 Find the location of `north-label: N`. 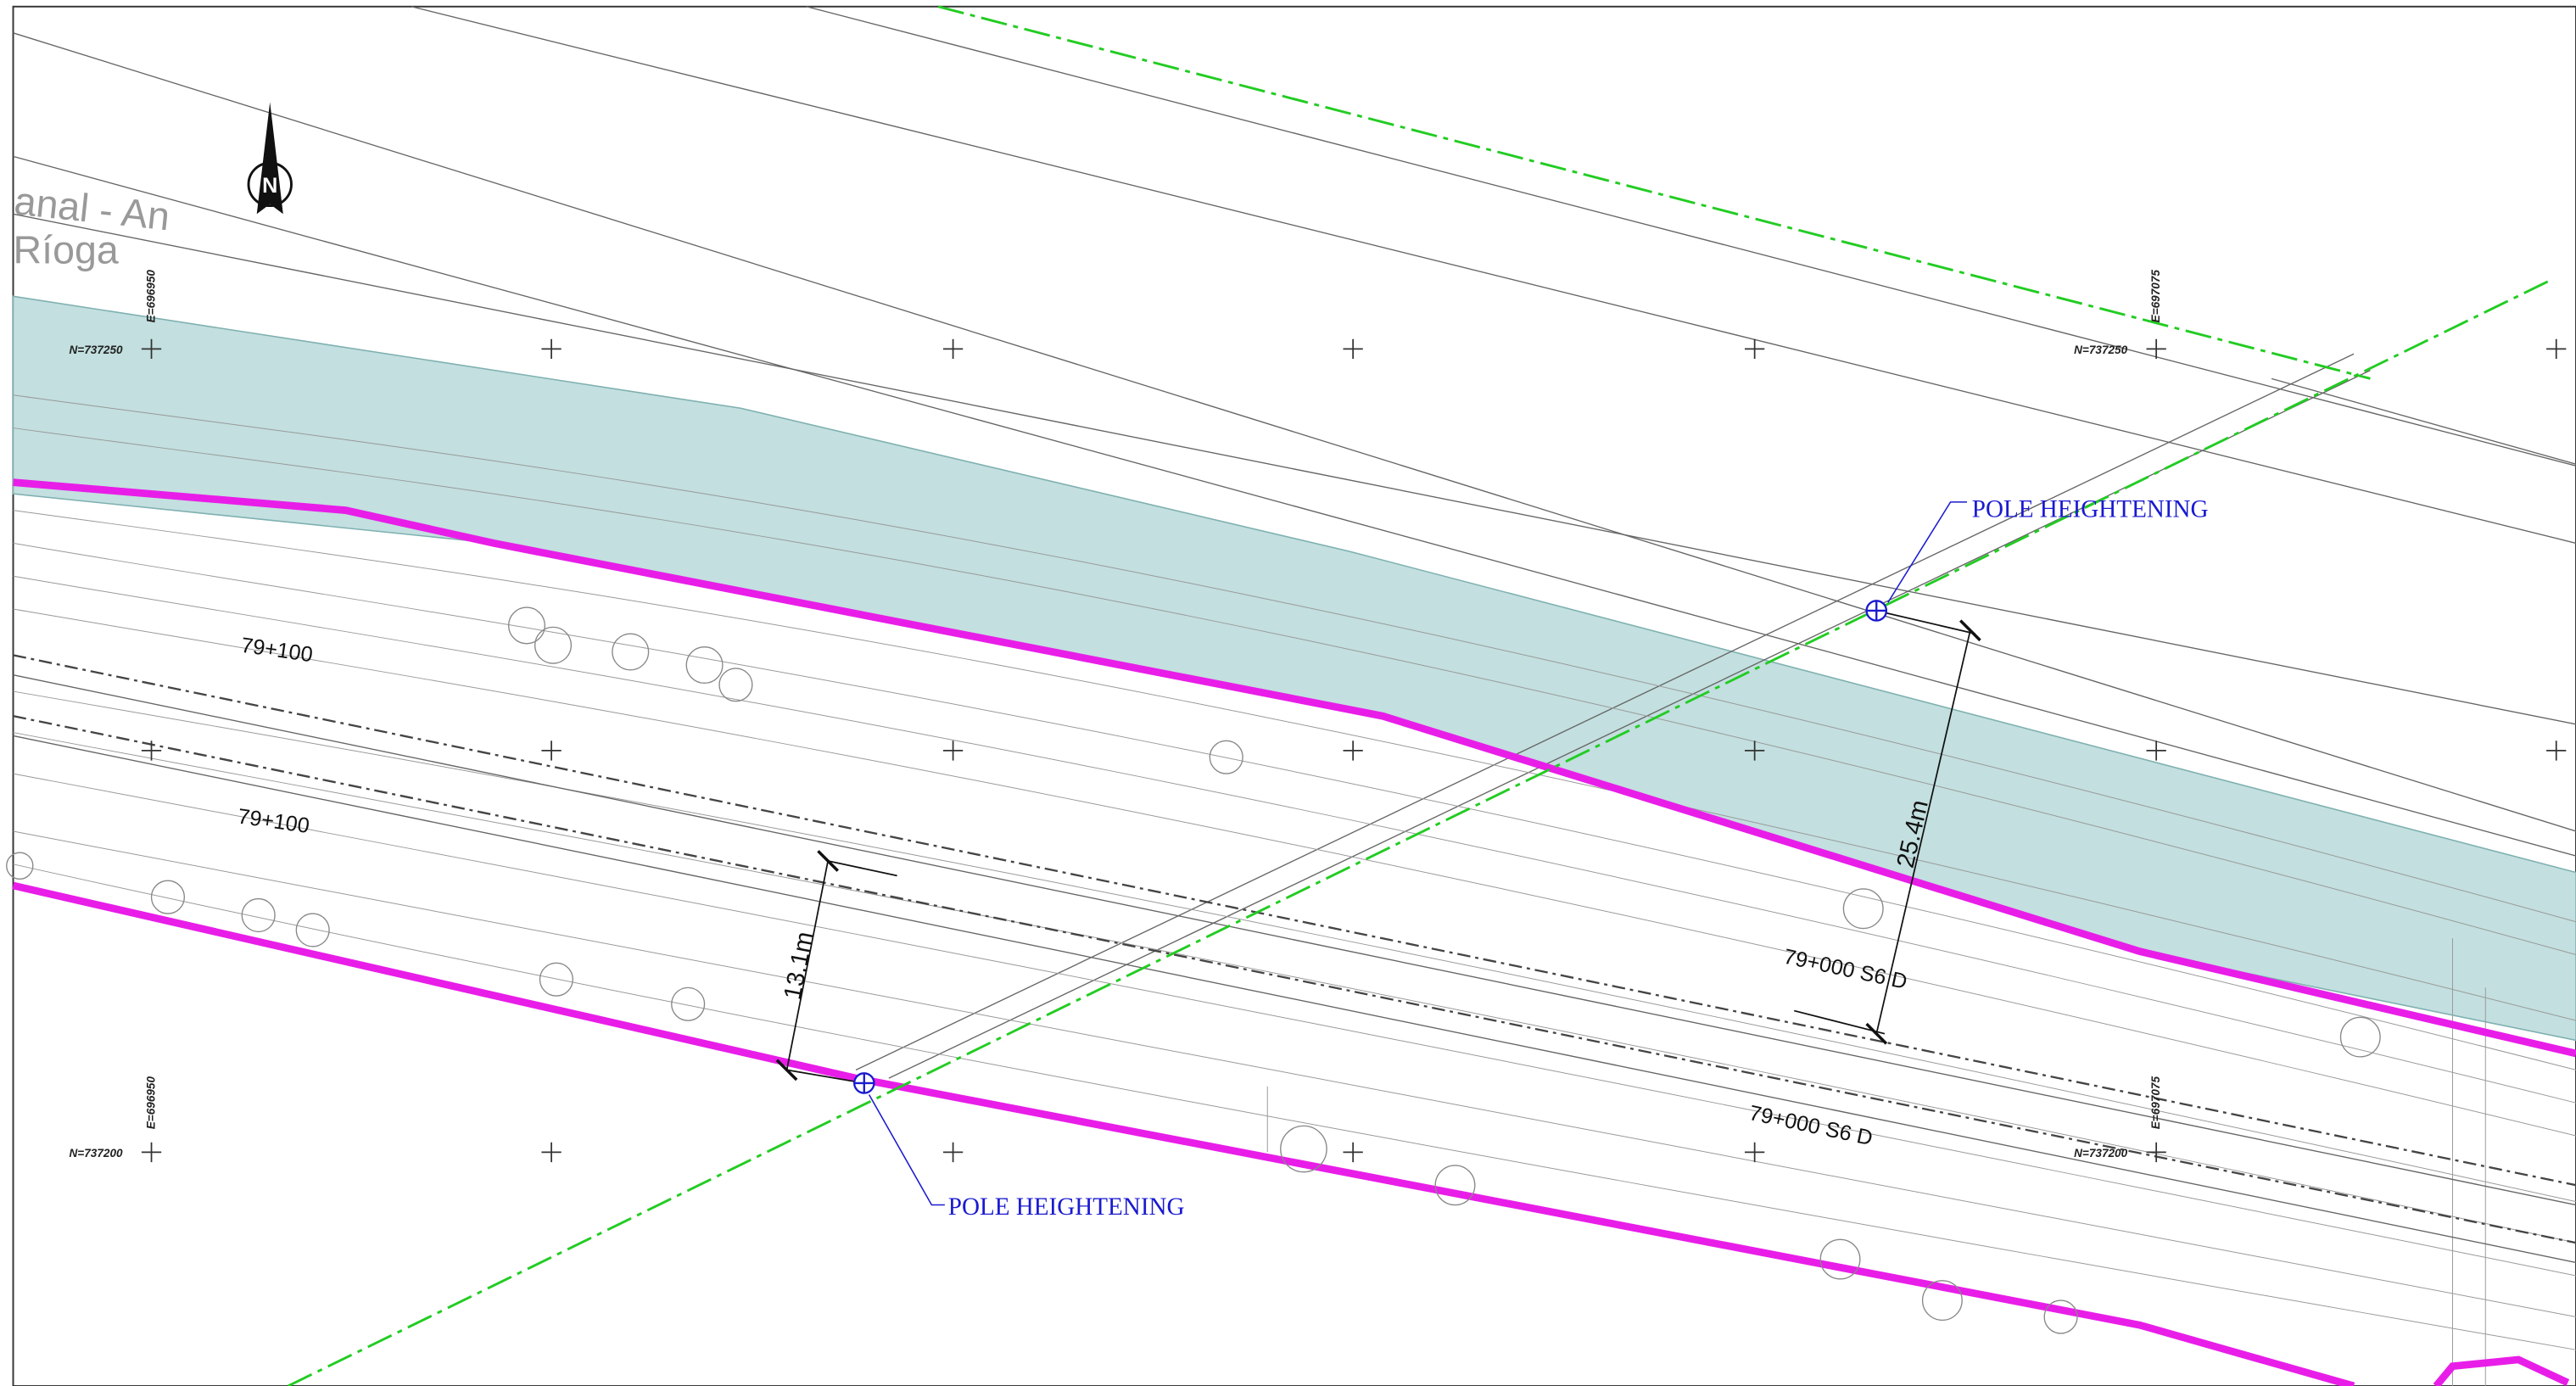

north-label: N is located at coordinates (269, 186).